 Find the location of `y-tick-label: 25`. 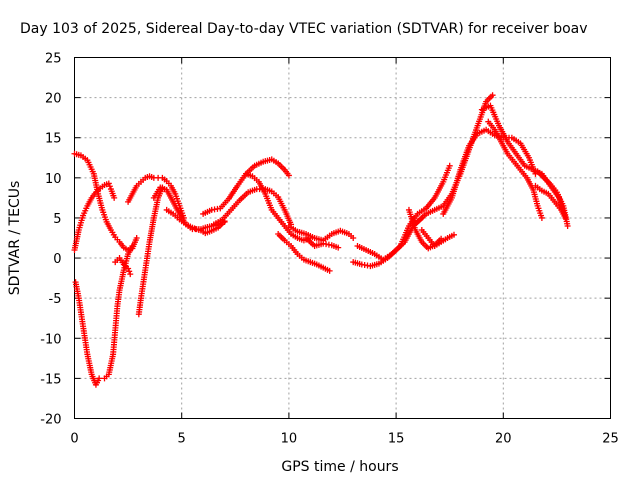

y-tick-label: 25 is located at coordinates (53, 59).